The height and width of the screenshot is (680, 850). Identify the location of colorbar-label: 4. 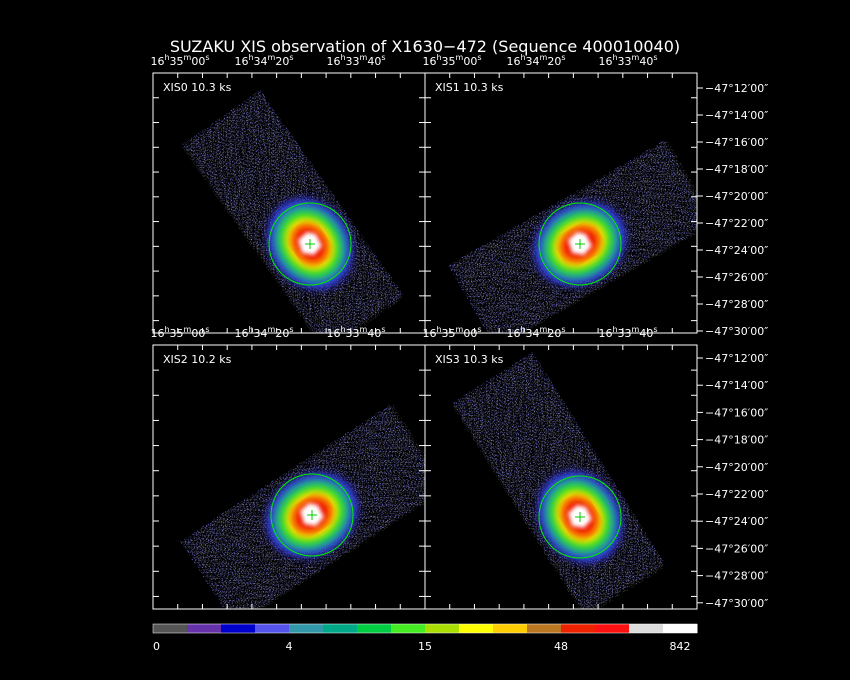
(289, 646).